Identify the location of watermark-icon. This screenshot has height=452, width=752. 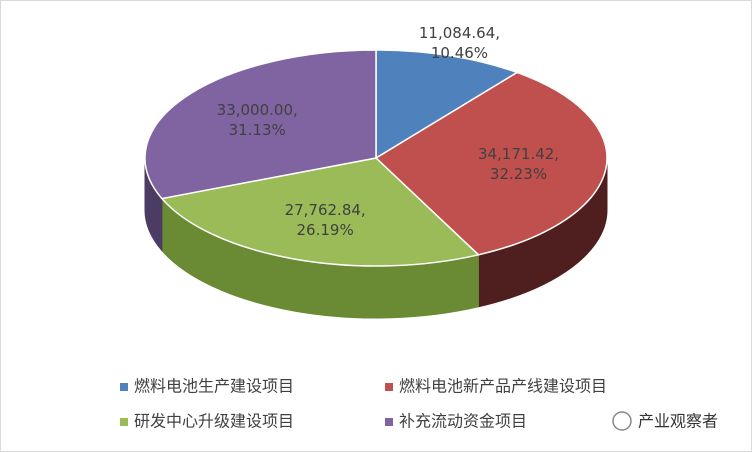
(622, 421).